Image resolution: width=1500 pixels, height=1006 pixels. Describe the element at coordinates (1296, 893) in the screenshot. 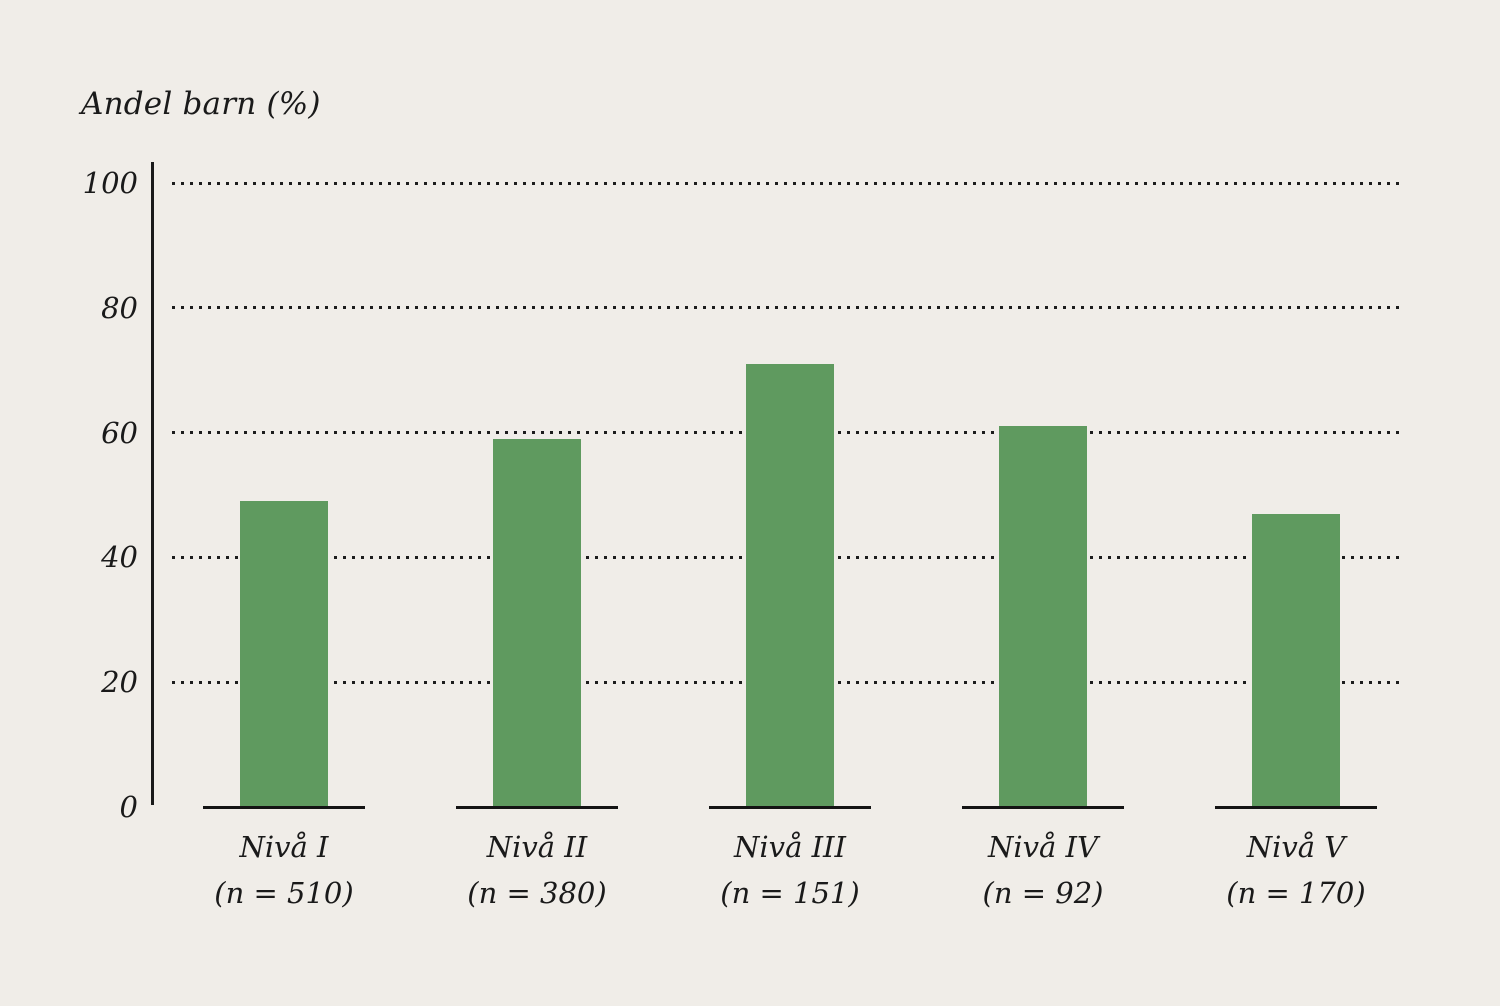

I see `category-sublabel: (n = 170)` at that location.